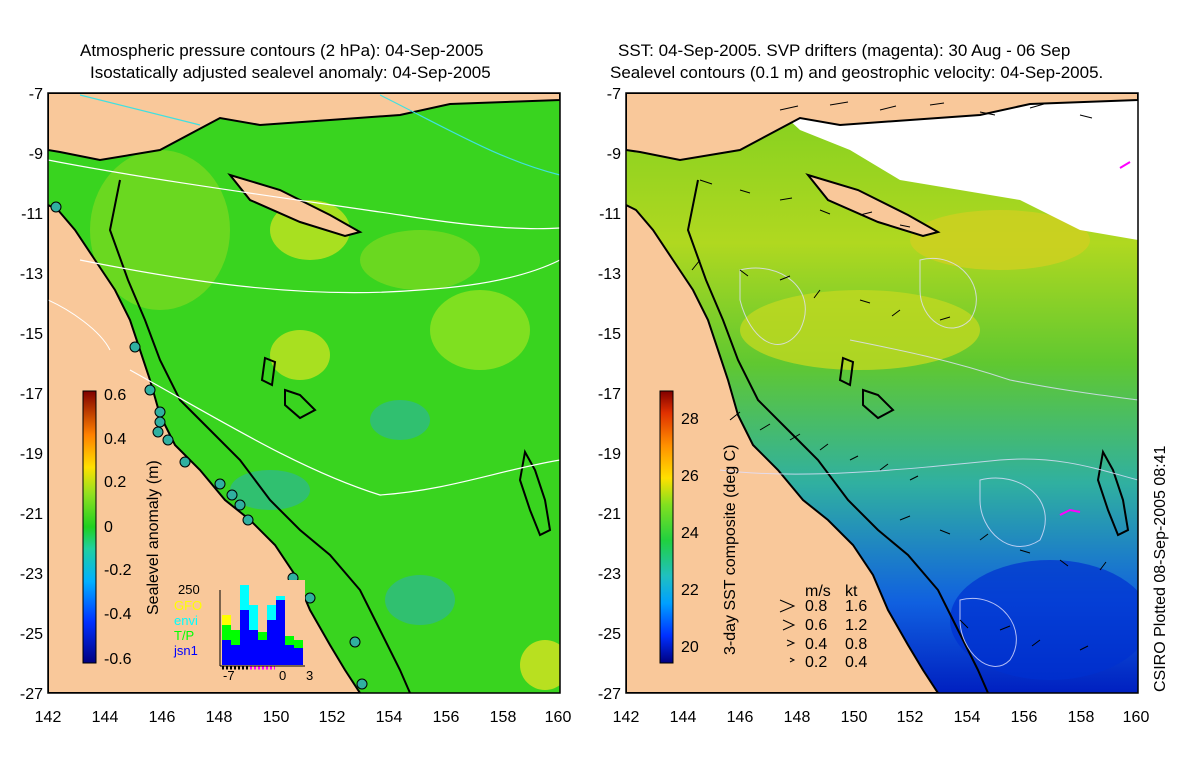 This screenshot has height=780, width=1200. I want to click on inset-xtick-1: 0, so click(282, 675).